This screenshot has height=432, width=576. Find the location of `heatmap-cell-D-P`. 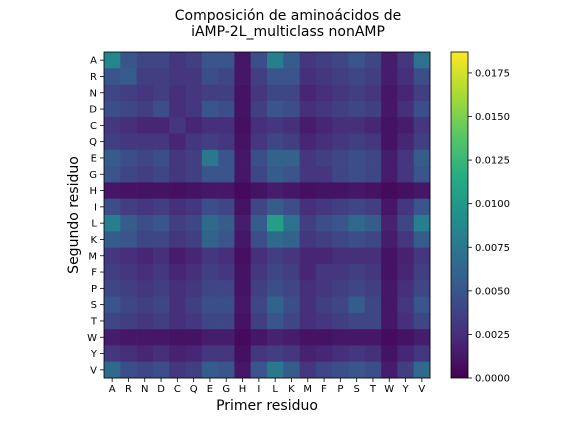

heatmap-cell-D-P is located at coordinates (340, 109).